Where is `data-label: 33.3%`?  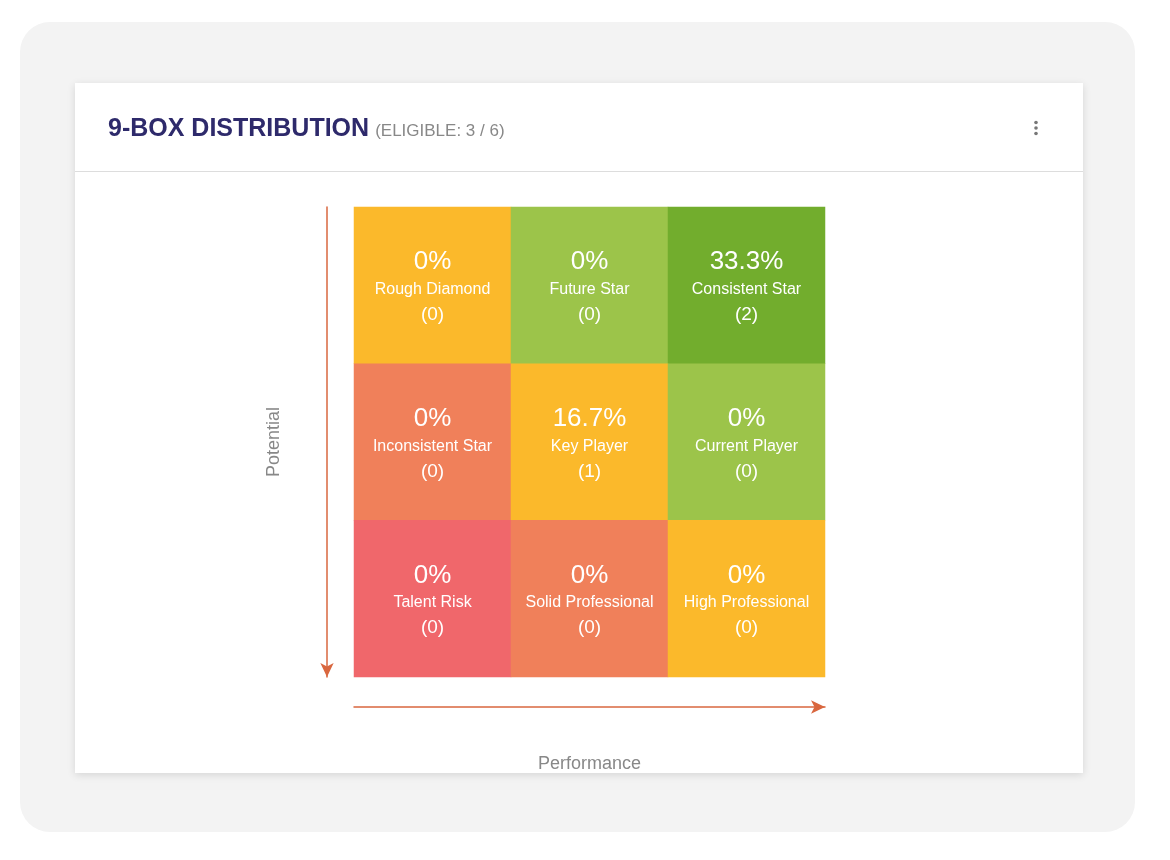 data-label: 33.3% is located at coordinates (746, 260).